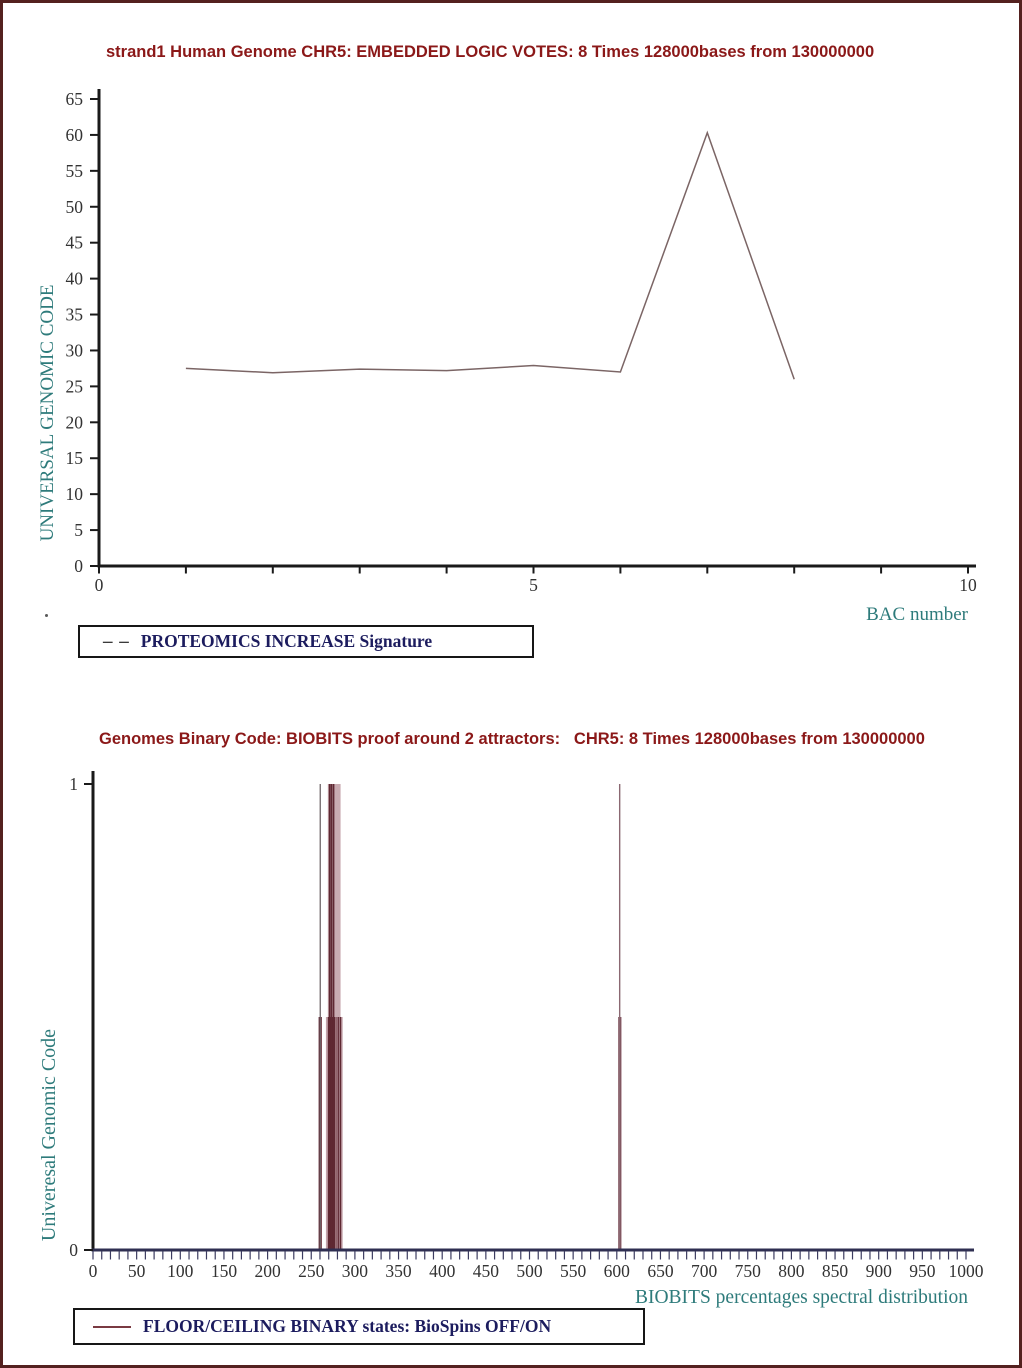 The height and width of the screenshot is (1368, 1022). Describe the element at coordinates (47, 413) in the screenshot. I see `chart1-y-axis-label: UNIVERSAL GENOMIC CODE` at that location.